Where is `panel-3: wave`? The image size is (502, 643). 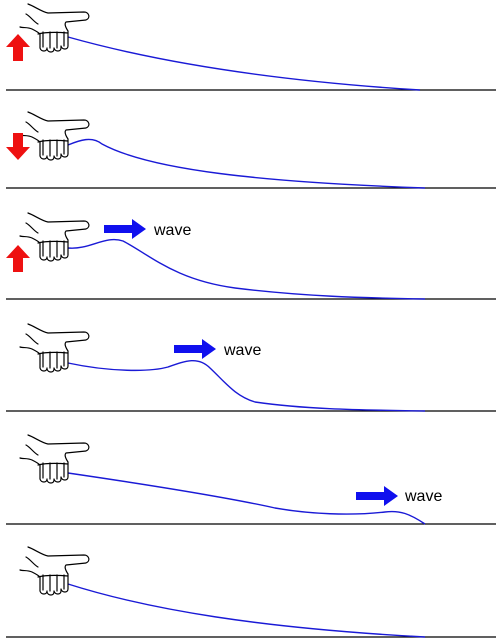
panel-3: wave is located at coordinates (251, 256).